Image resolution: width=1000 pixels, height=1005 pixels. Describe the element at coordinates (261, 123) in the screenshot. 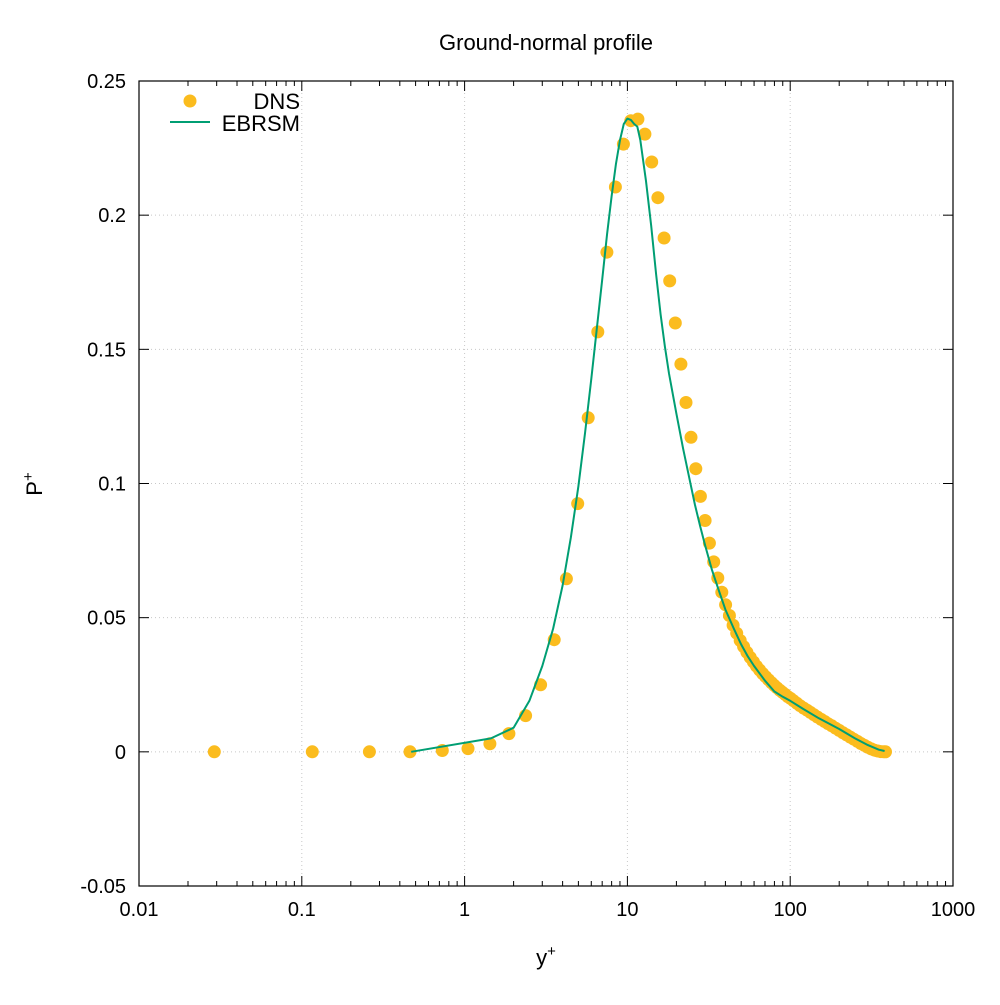

I see `legend-ebrsm-label: EBRSM` at that location.